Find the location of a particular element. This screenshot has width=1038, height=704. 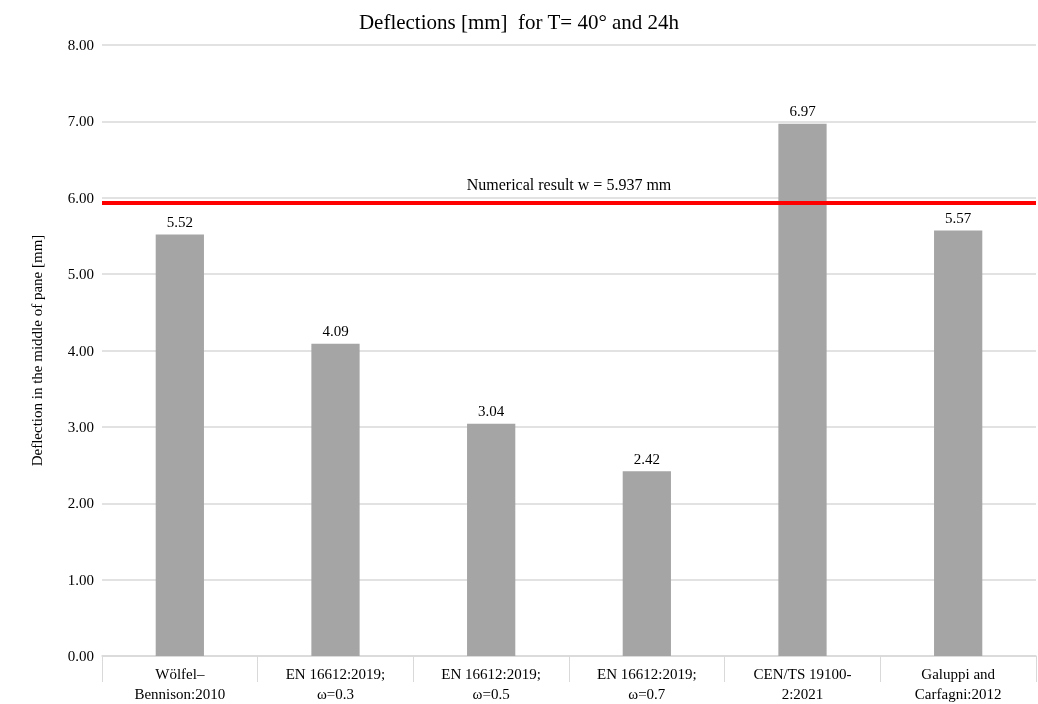

y-tick-label: 1.00 is located at coordinates (80, 579).